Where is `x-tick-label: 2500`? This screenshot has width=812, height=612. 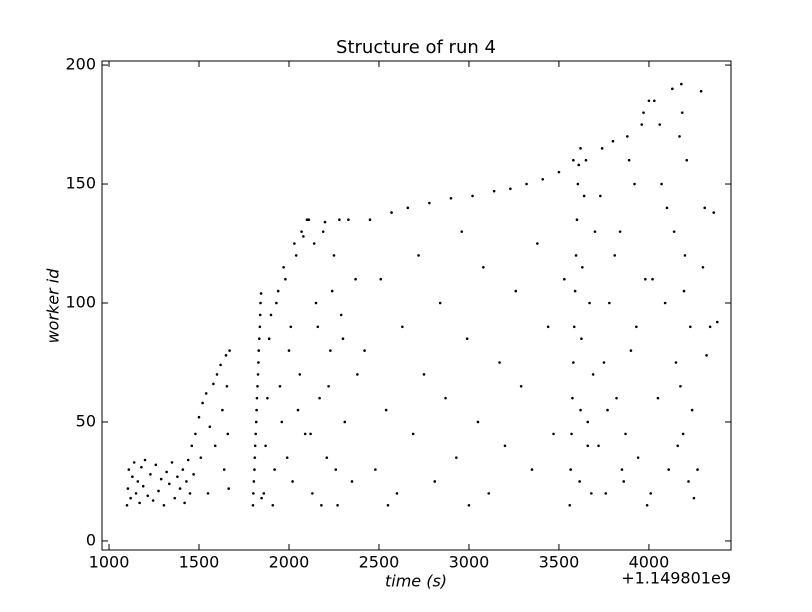
x-tick-label: 2500 is located at coordinates (379, 562).